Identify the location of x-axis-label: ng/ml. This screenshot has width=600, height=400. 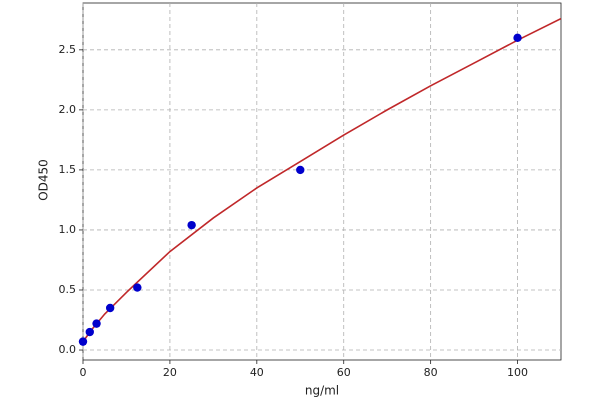
(322, 391).